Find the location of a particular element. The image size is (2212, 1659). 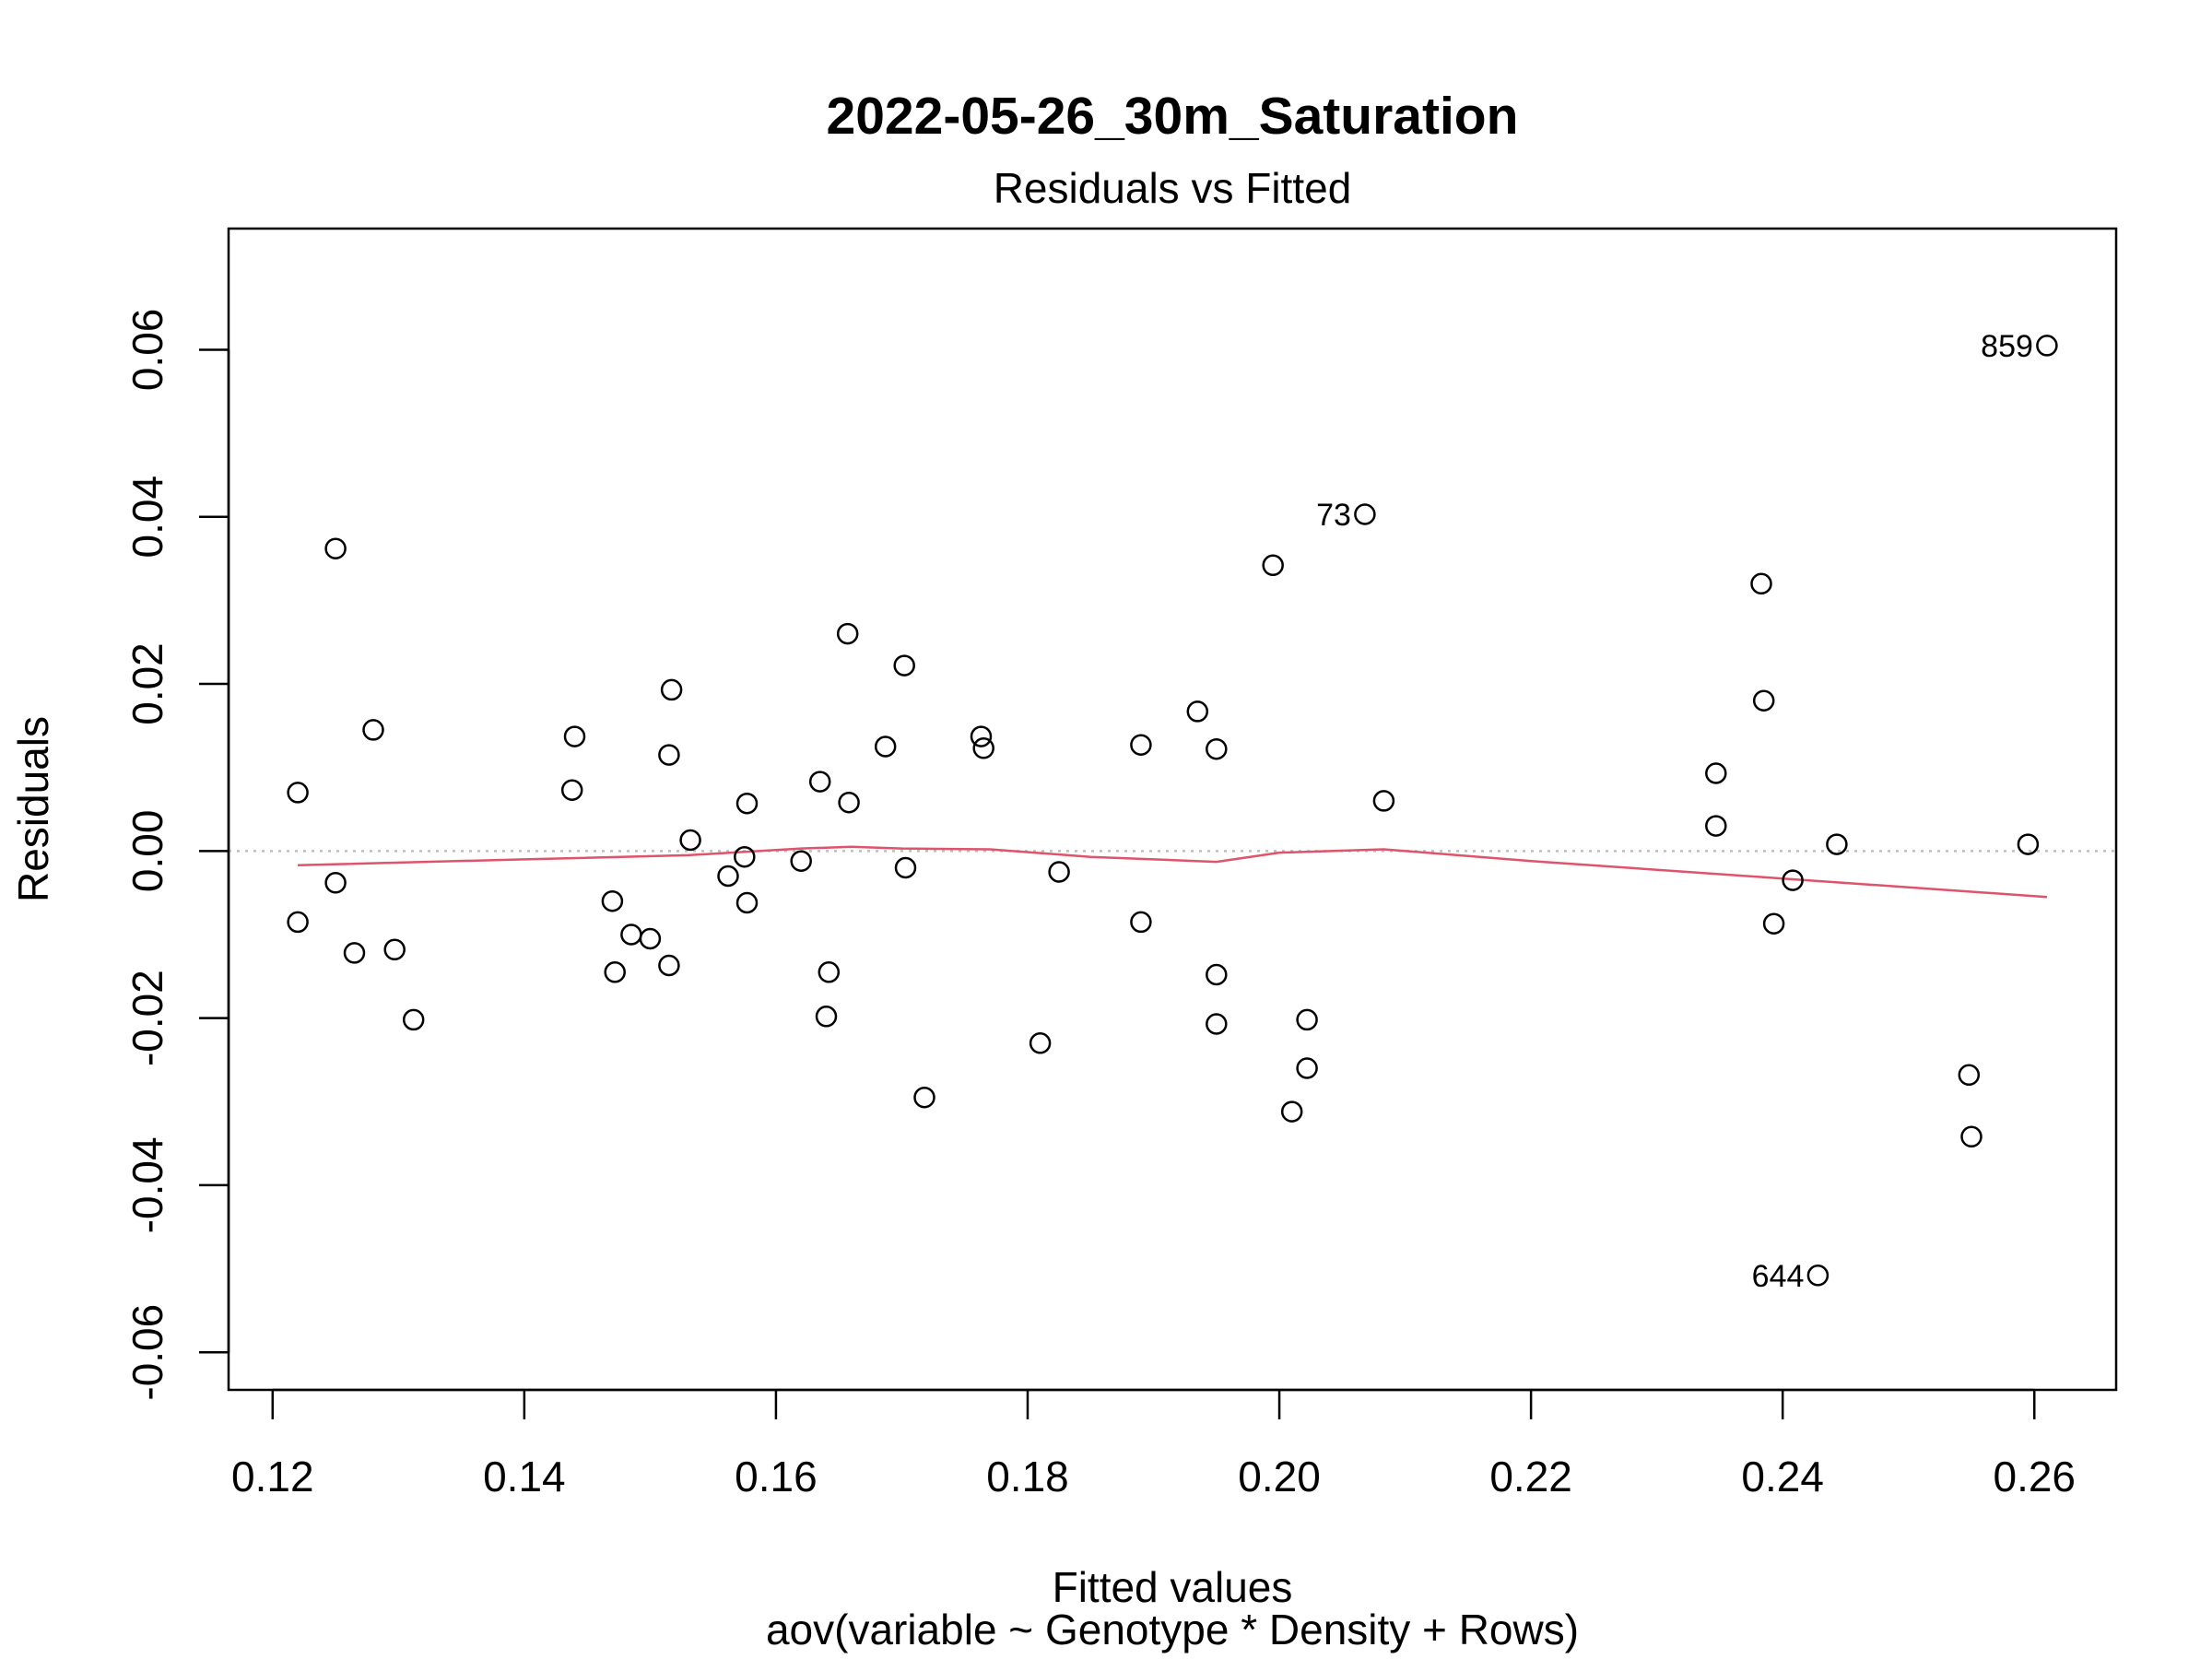

x-axis: 0.12 0.14 0.16 0.18 0.20 0.22 0.24 0.26 is located at coordinates (1153, 1444).